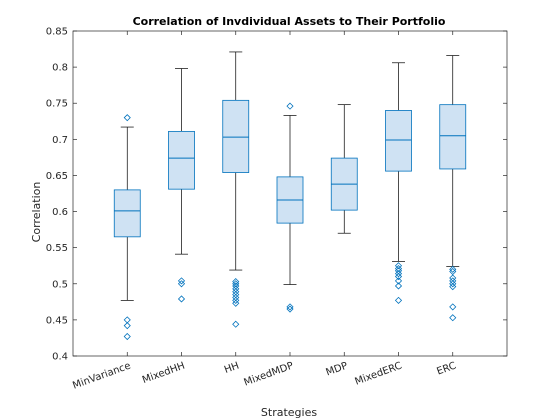 This screenshot has width=560, height=420. Describe the element at coordinates (60, 68) in the screenshot. I see `y-tick-label: 0.8` at that location.